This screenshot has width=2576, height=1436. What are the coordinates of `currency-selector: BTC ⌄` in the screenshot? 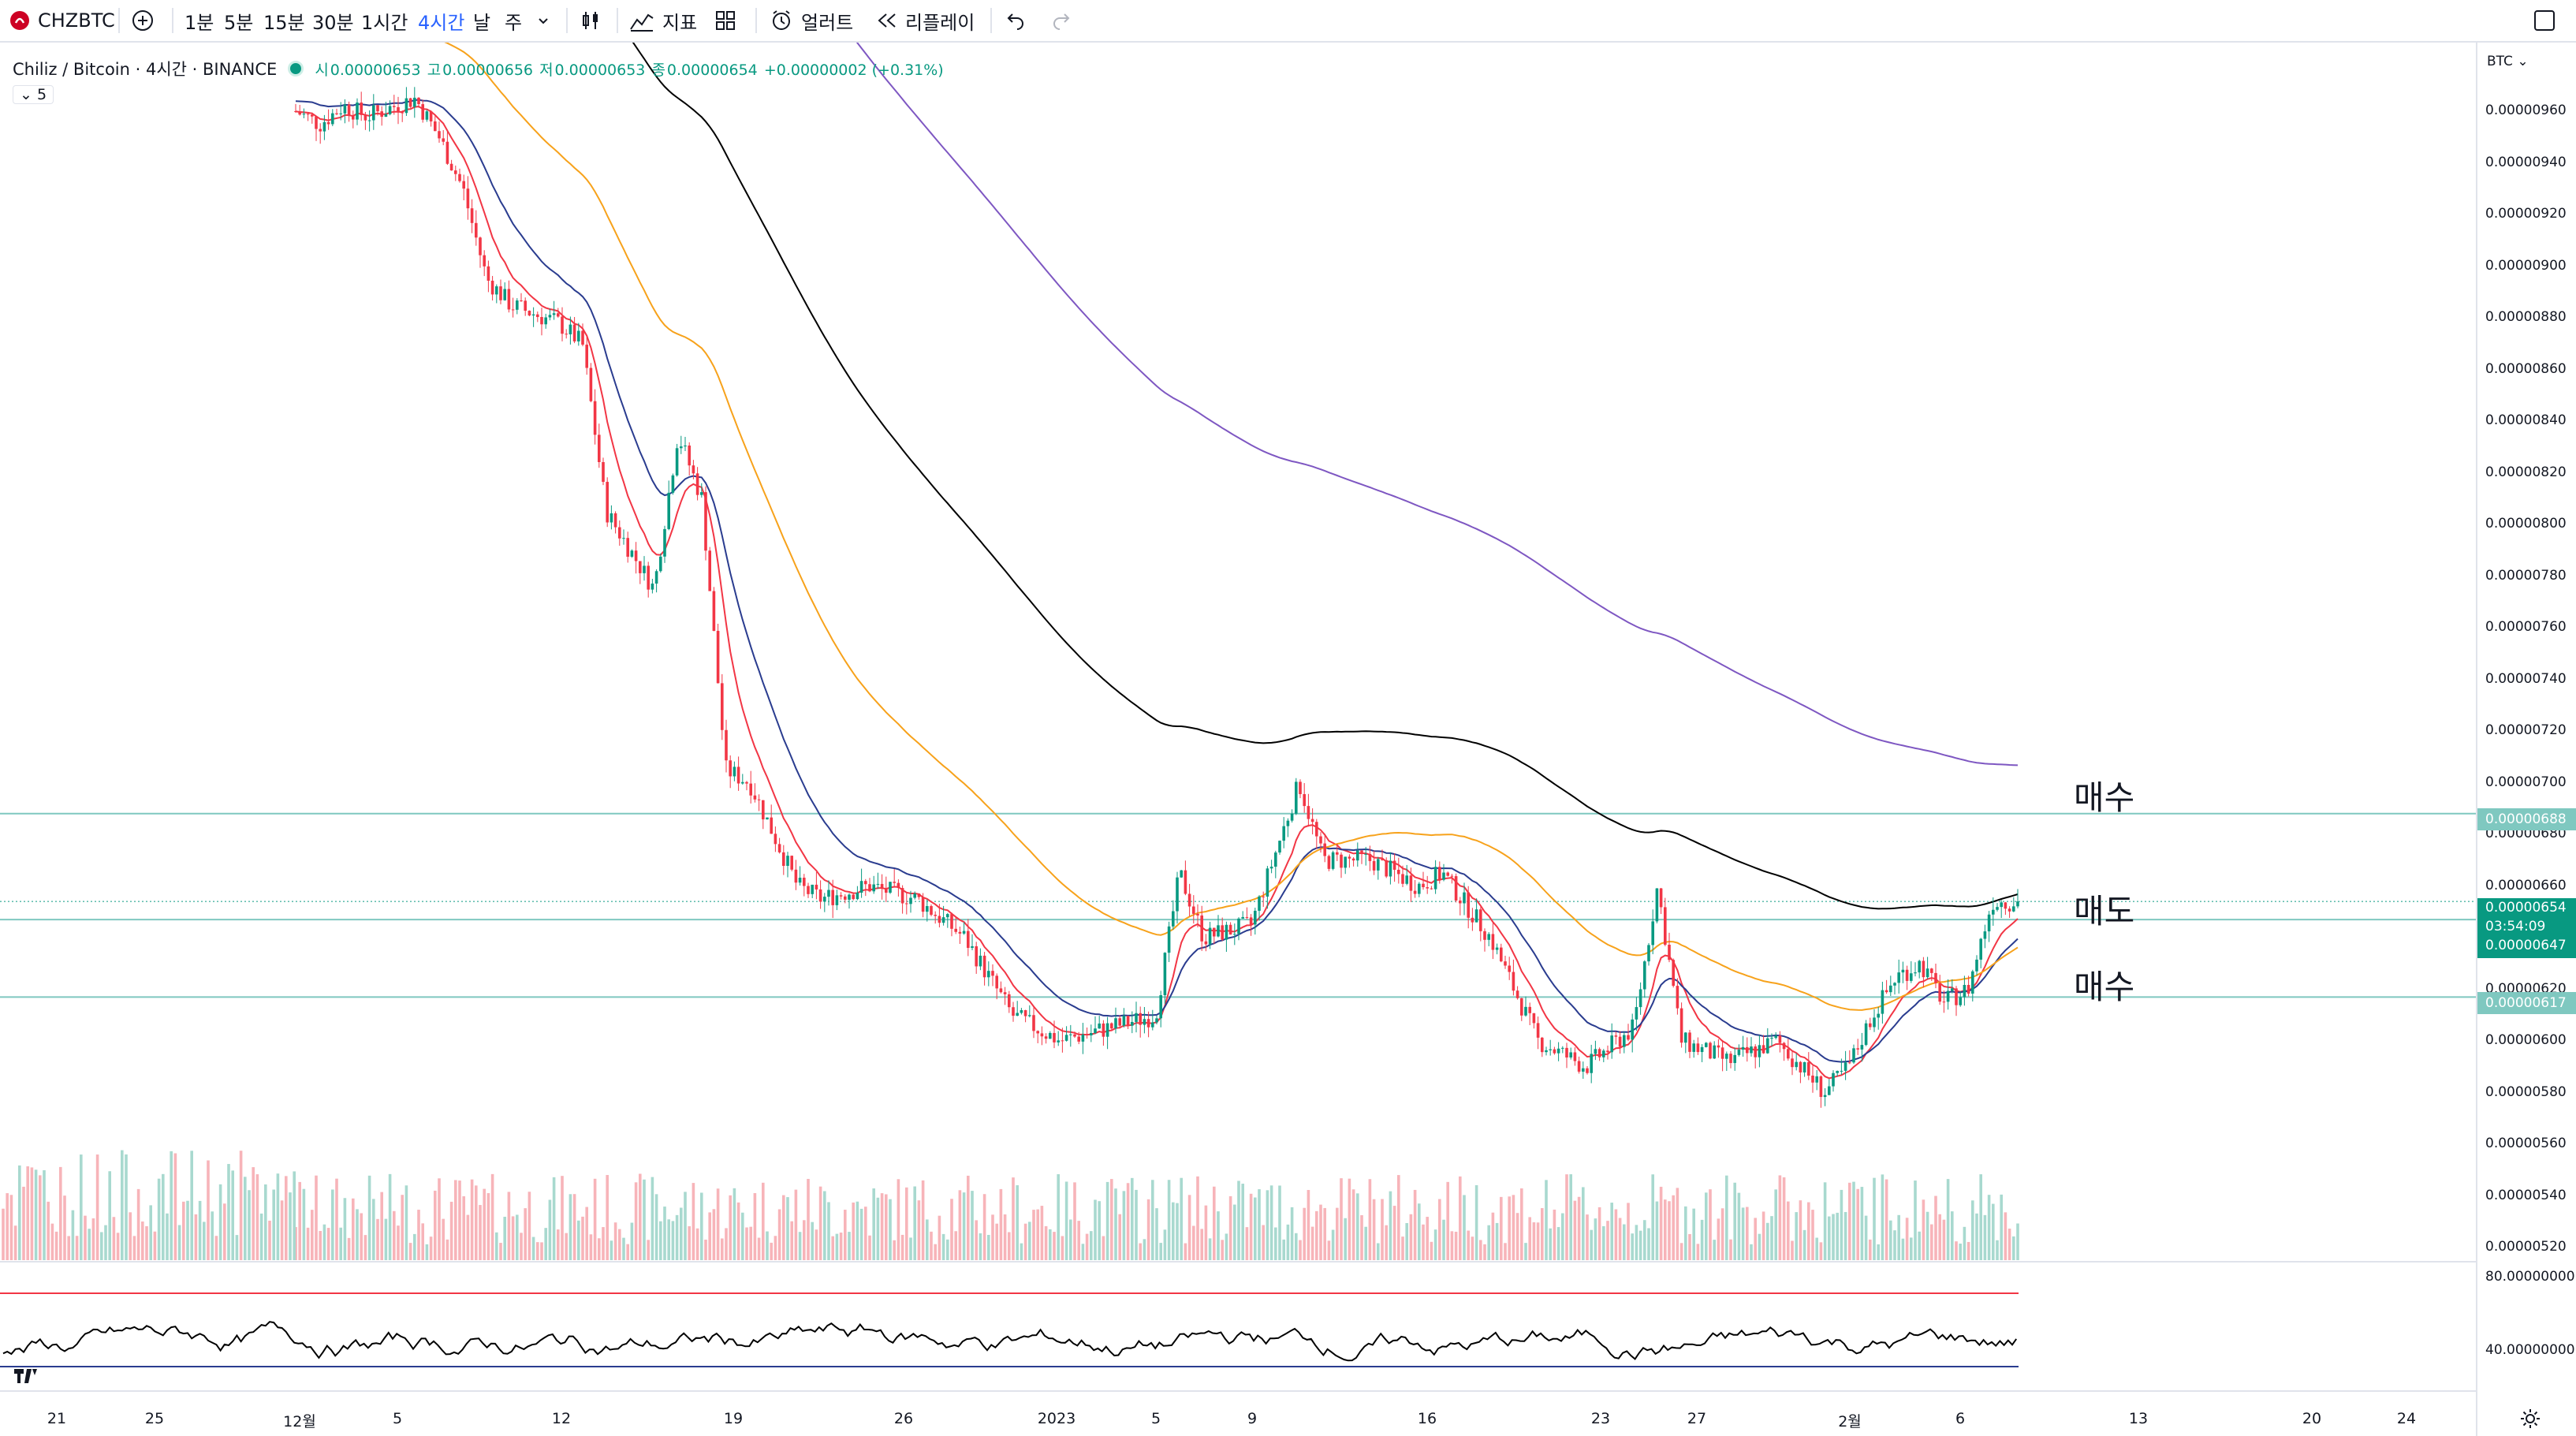 It's located at (2508, 61).